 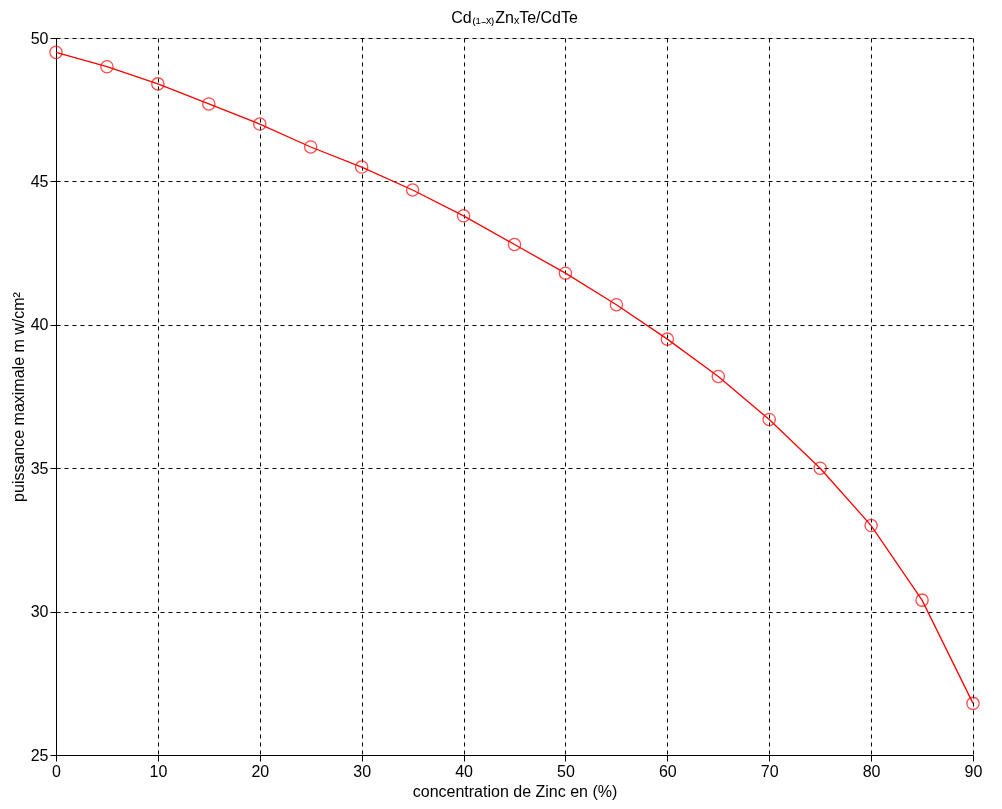 I want to click on x-tick-label: 60, so click(x=667, y=771).